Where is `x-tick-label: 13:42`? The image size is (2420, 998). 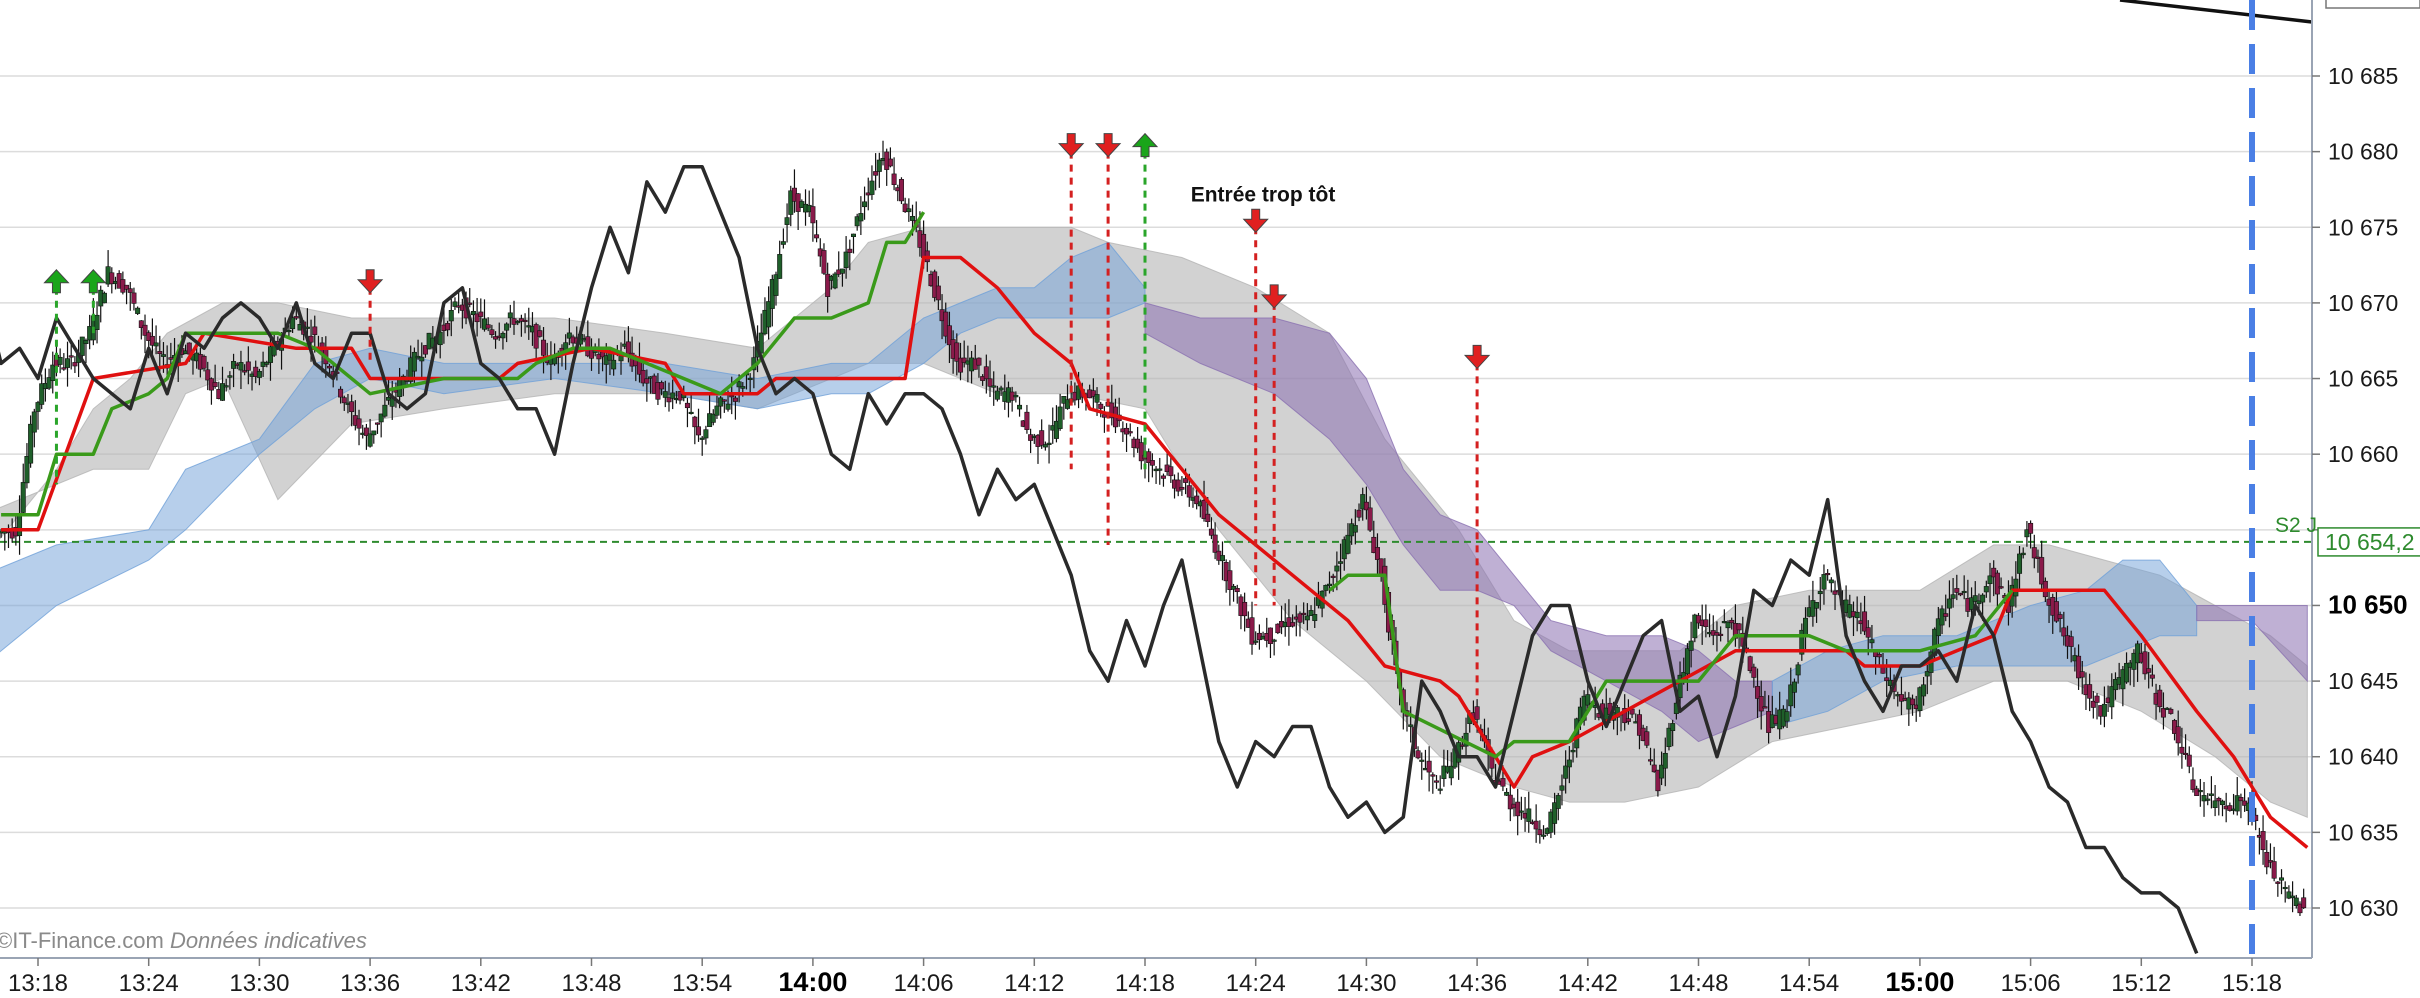
x-tick-label: 13:42 is located at coordinates (481, 983).